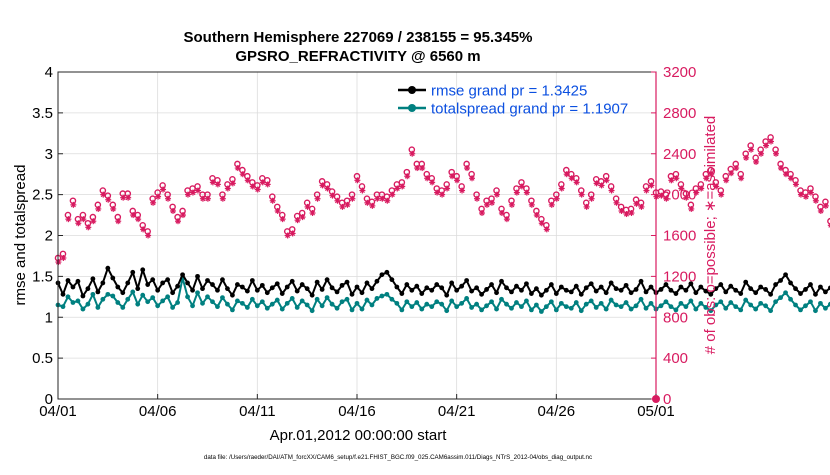 The width and height of the screenshot is (830, 475). What do you see at coordinates (412, 108) in the screenshot?
I see `legend-marker-totalspread` at bounding box center [412, 108].